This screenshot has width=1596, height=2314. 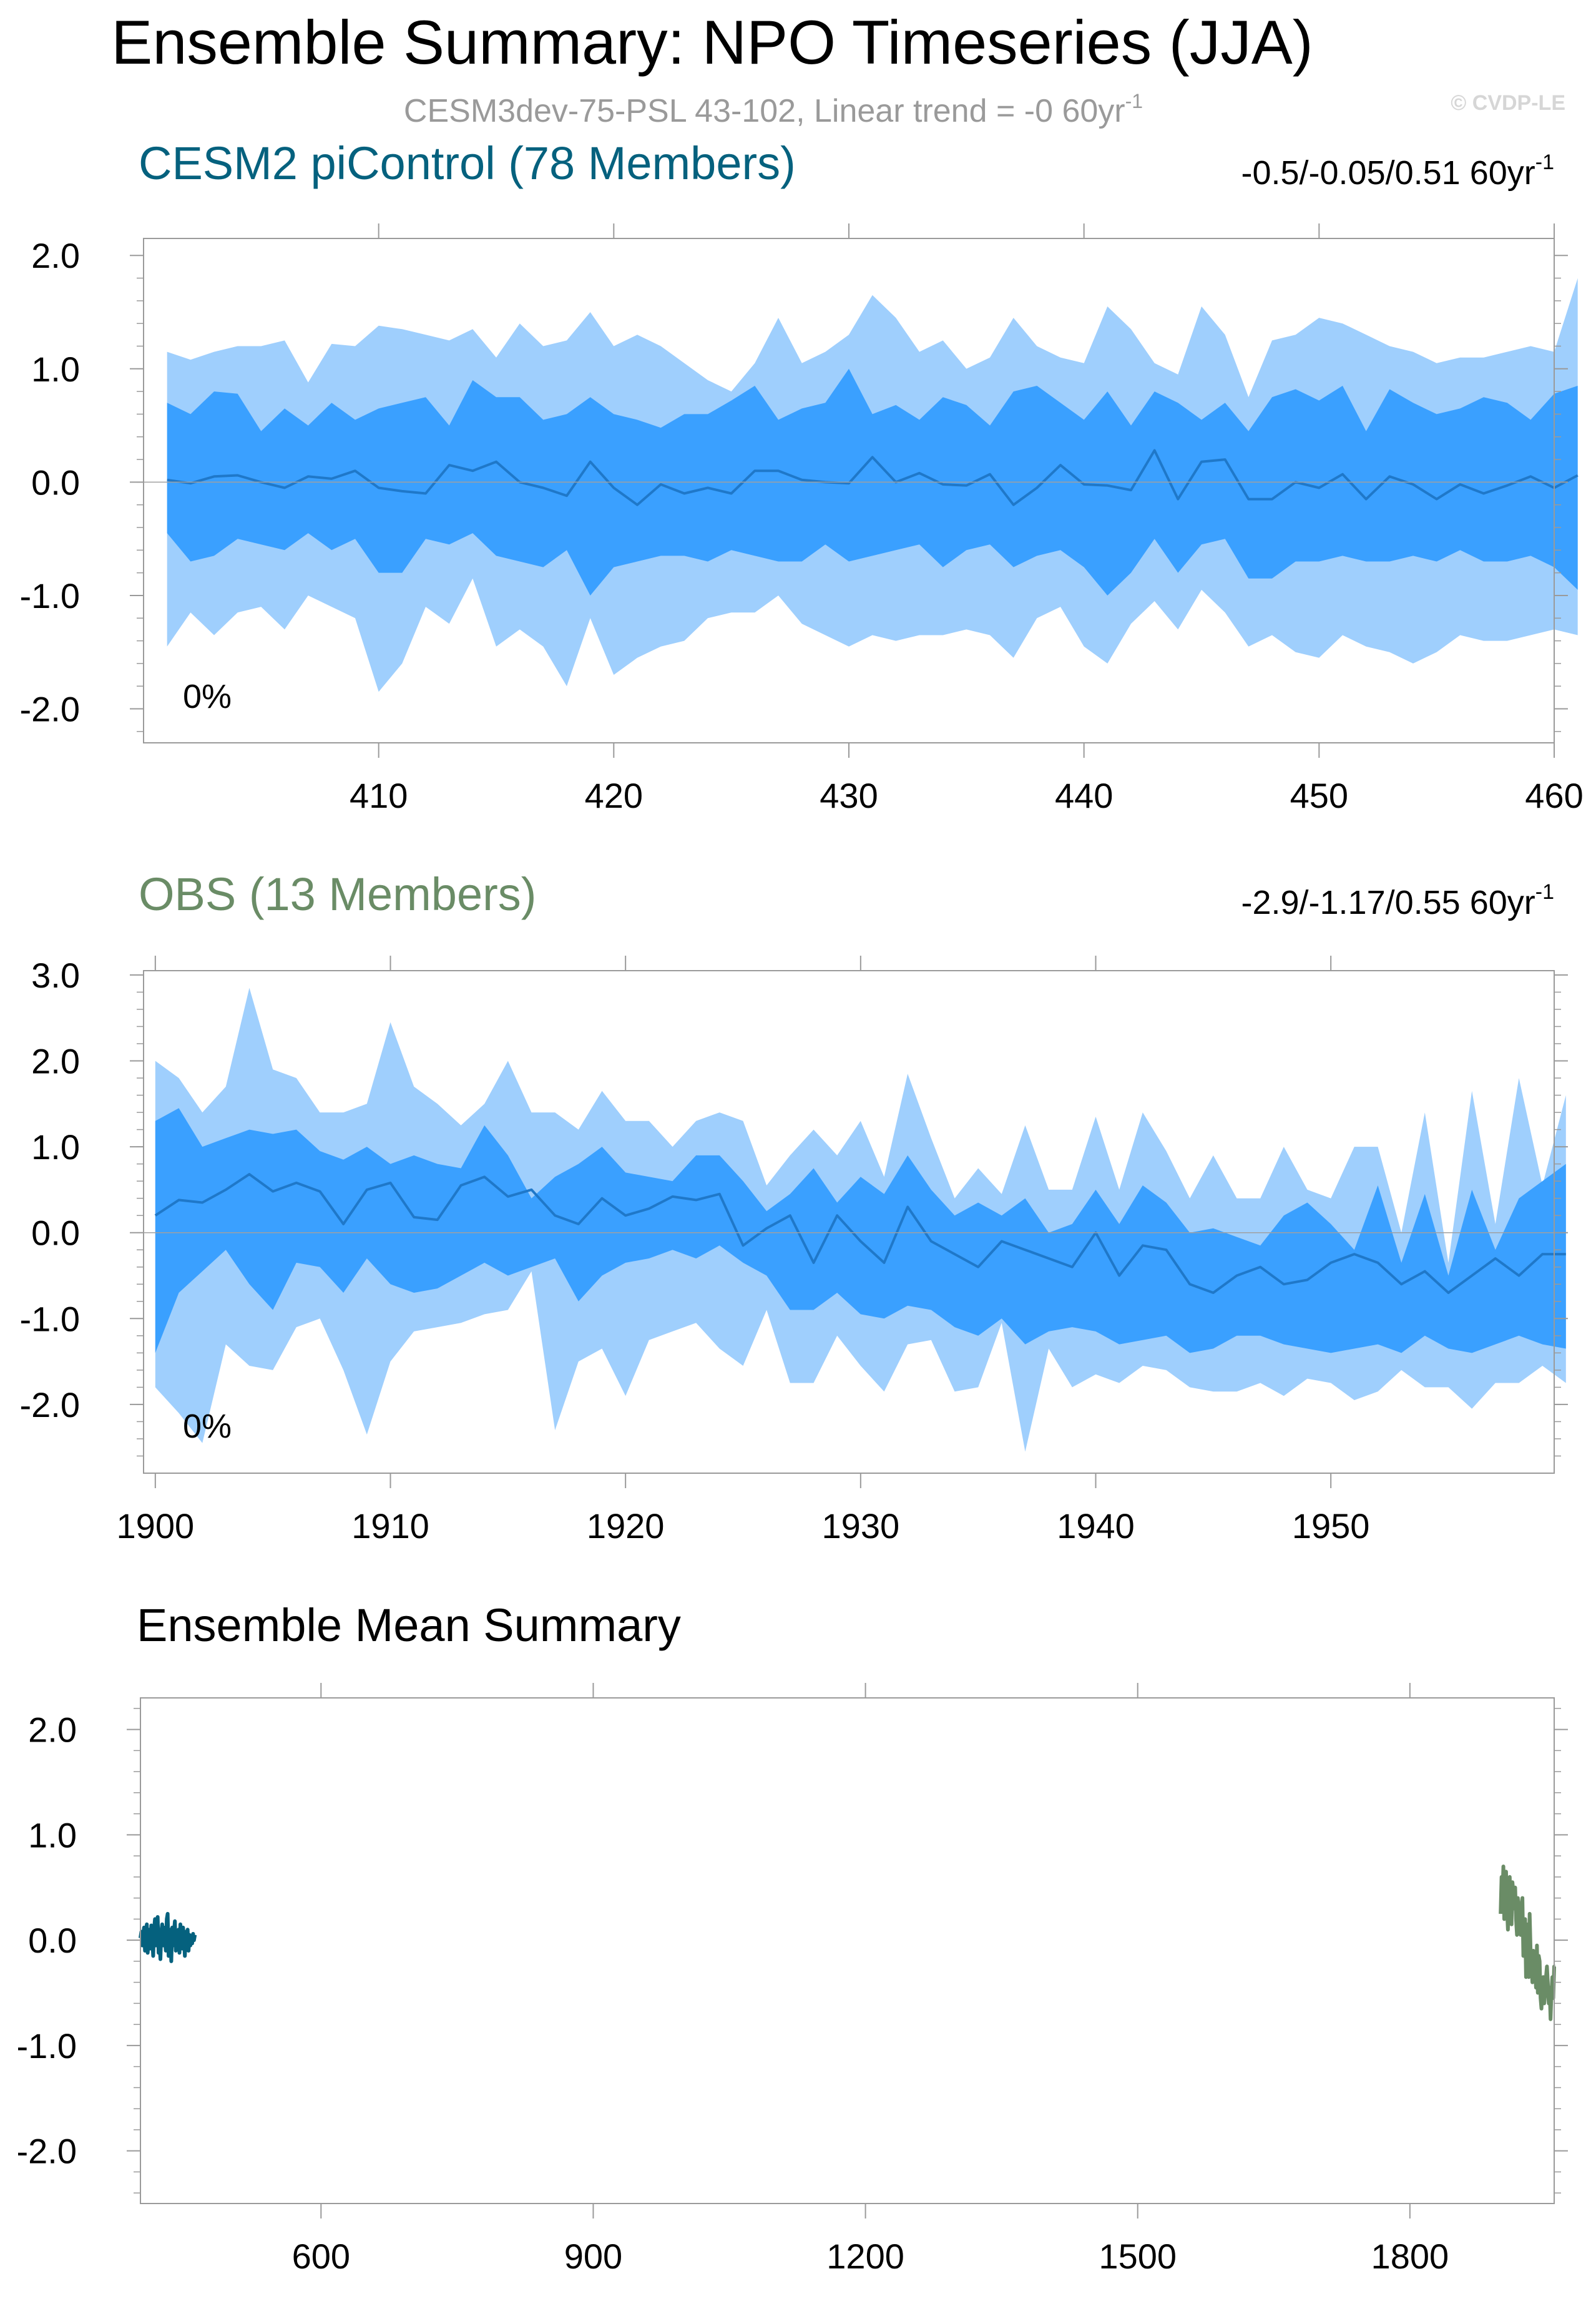 I want to click on x-tick-label: 460, so click(x=1554, y=795).